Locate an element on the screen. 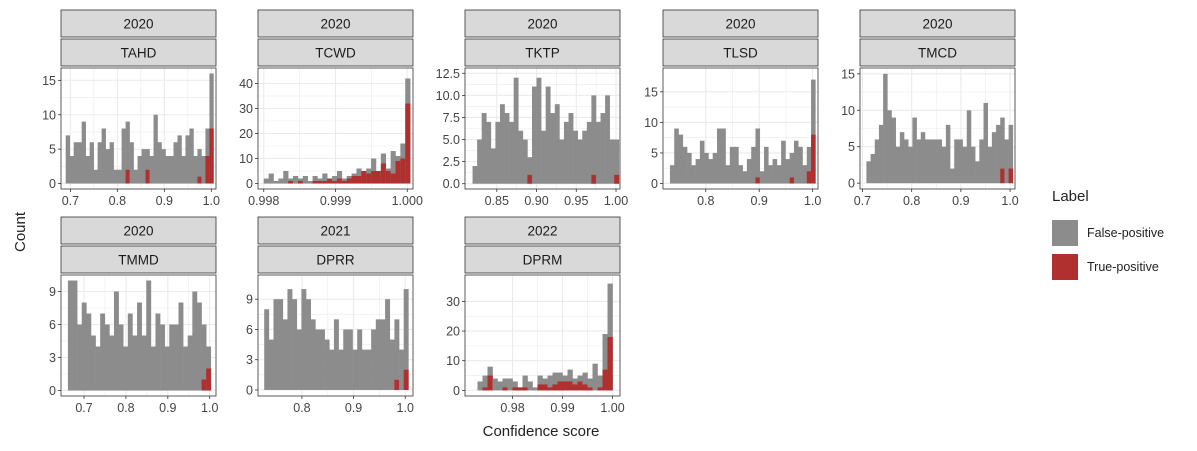  y-axis-title: Count is located at coordinates (20, 231).